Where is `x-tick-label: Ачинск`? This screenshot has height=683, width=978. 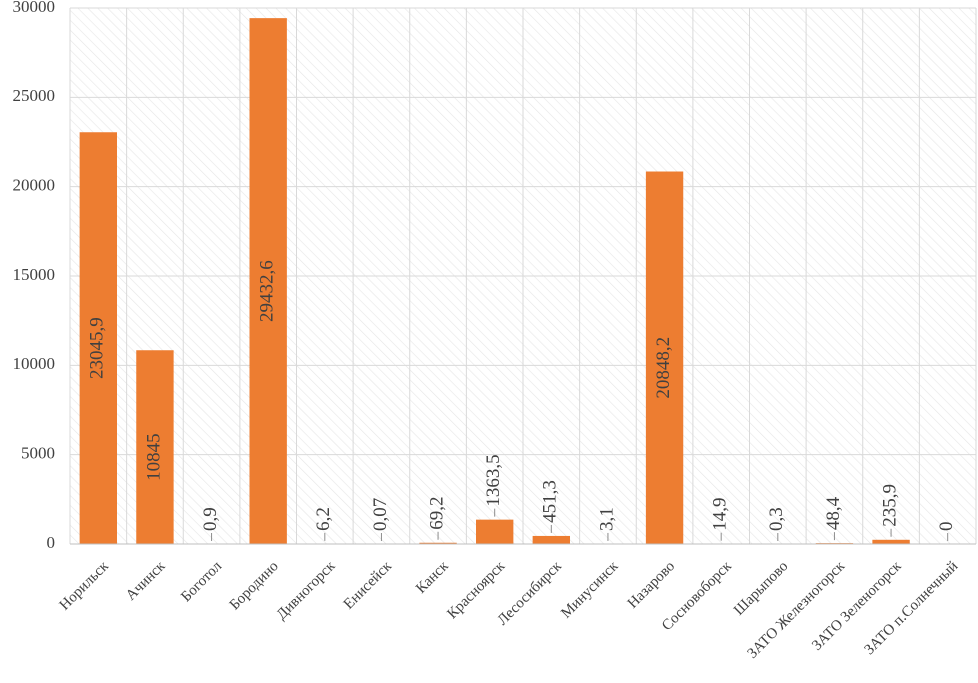 x-tick-label: Ачинск is located at coordinates (146, 581).